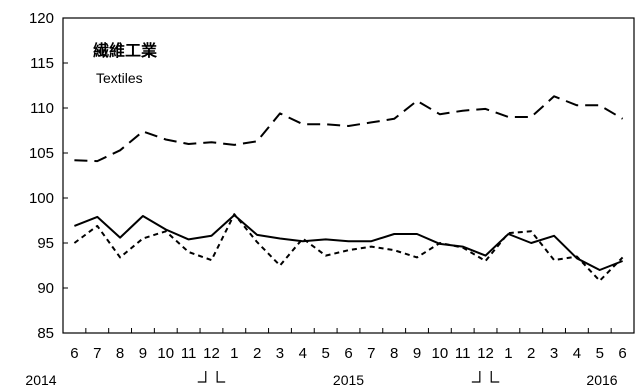 The width and height of the screenshot is (643, 390). What do you see at coordinates (45, 243) in the screenshot?
I see `y-tick-label: 95` at bounding box center [45, 243].